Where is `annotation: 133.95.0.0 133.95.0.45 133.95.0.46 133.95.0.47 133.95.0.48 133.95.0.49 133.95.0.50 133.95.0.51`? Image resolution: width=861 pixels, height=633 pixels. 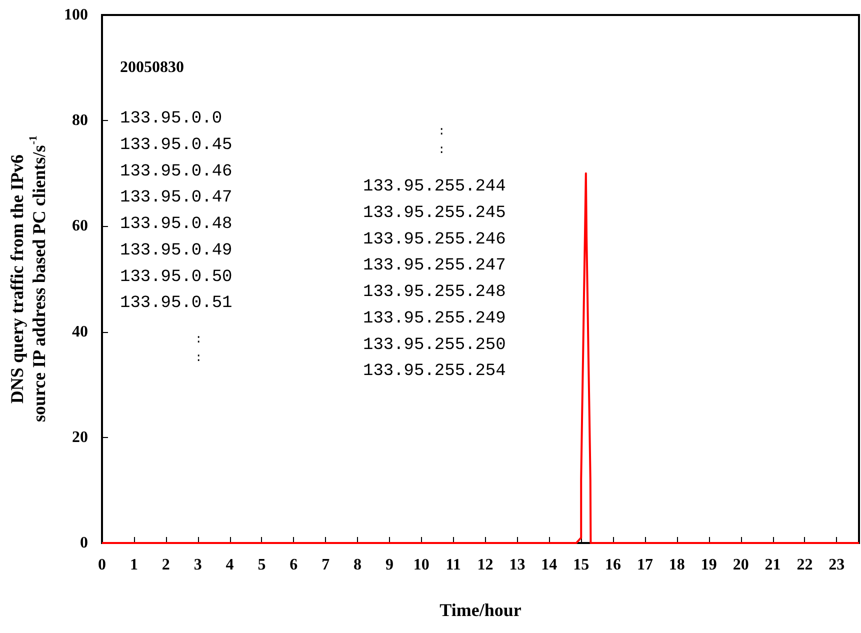
annotation: 133.95.0.0 133.95.0.45 133.95.0.46 133.95.0.47 133.95.0.48 133.95.0.49 133.95.0.50 133.95.0.51 is located at coordinates (176, 212).